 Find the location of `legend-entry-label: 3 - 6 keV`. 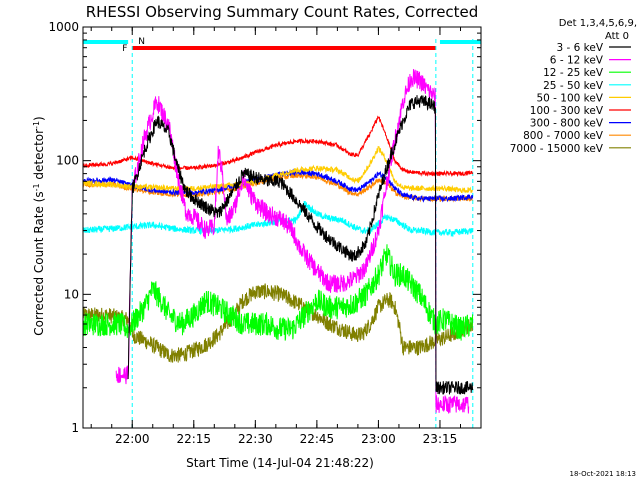

legend-entry-label: 3 - 6 keV is located at coordinates (579, 48).